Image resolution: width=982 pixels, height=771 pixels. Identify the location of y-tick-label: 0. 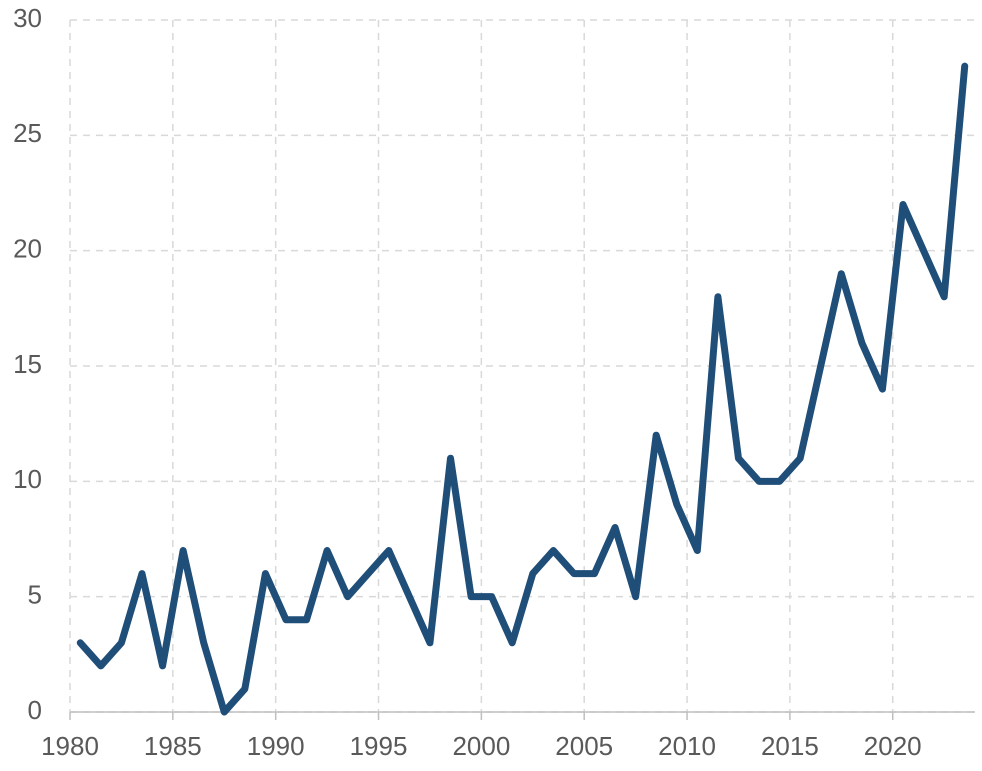
(35, 710).